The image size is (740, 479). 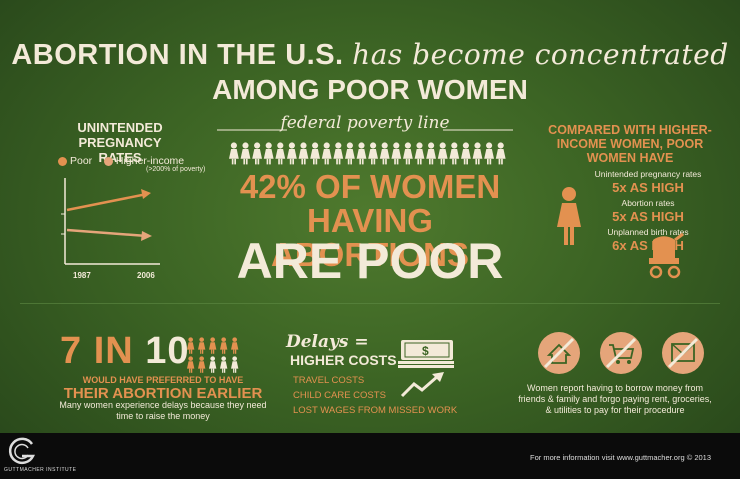 What do you see at coordinates (365, 130) in the screenshot?
I see `poverty-line-bracket` at bounding box center [365, 130].